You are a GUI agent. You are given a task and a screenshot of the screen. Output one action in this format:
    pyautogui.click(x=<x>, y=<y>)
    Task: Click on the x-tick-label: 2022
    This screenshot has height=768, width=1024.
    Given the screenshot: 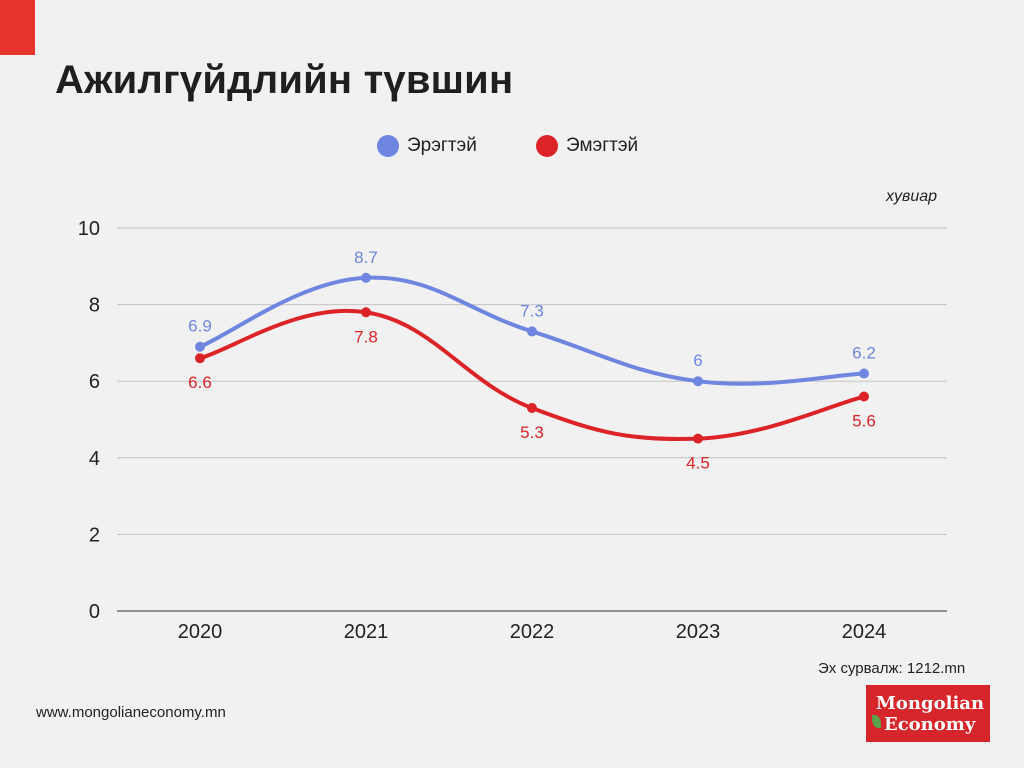 What is the action you would take?
    pyautogui.click(x=532, y=632)
    